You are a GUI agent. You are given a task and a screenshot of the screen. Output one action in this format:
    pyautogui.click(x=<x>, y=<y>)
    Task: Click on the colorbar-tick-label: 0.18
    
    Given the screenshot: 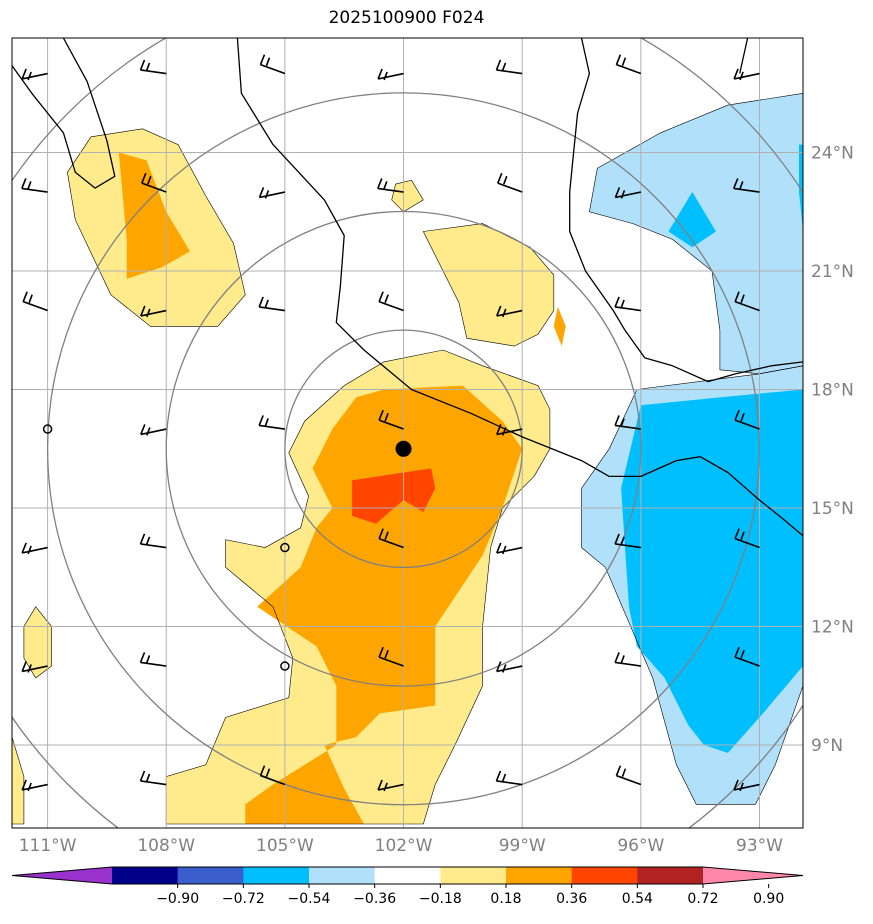 What is the action you would take?
    pyautogui.click(x=505, y=899)
    